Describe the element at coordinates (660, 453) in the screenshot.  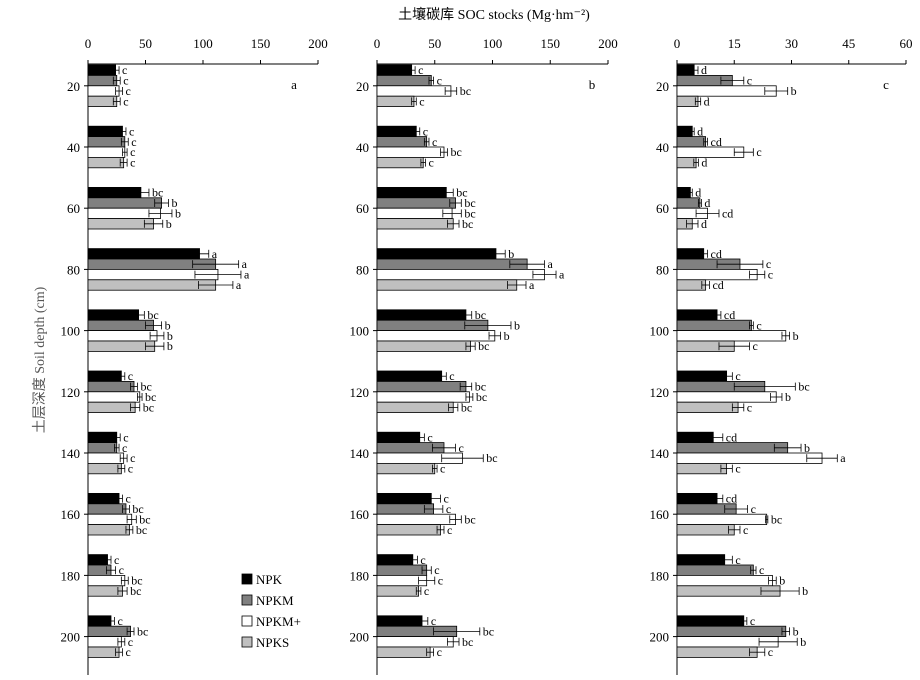
I see `y-tick-label: 140` at that location.